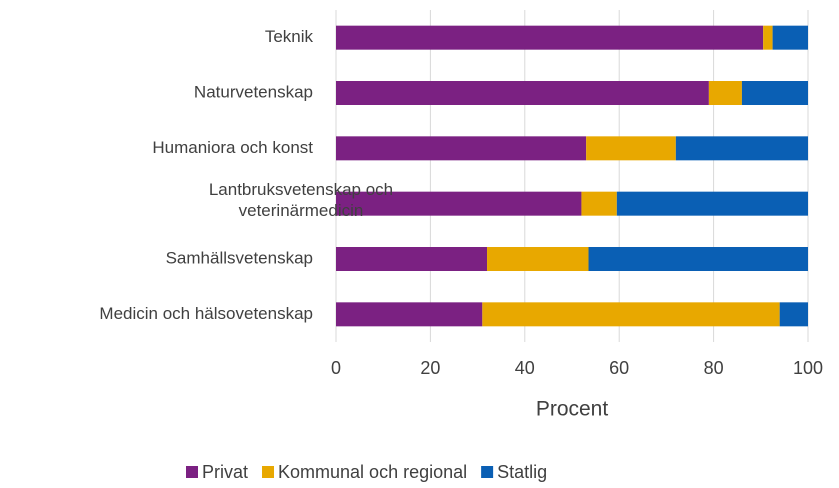 The image size is (839, 488). Describe the element at coordinates (301, 201) in the screenshot. I see `y-tick-label: Lantbruksvetenskap och veterinärmedicin` at that location.